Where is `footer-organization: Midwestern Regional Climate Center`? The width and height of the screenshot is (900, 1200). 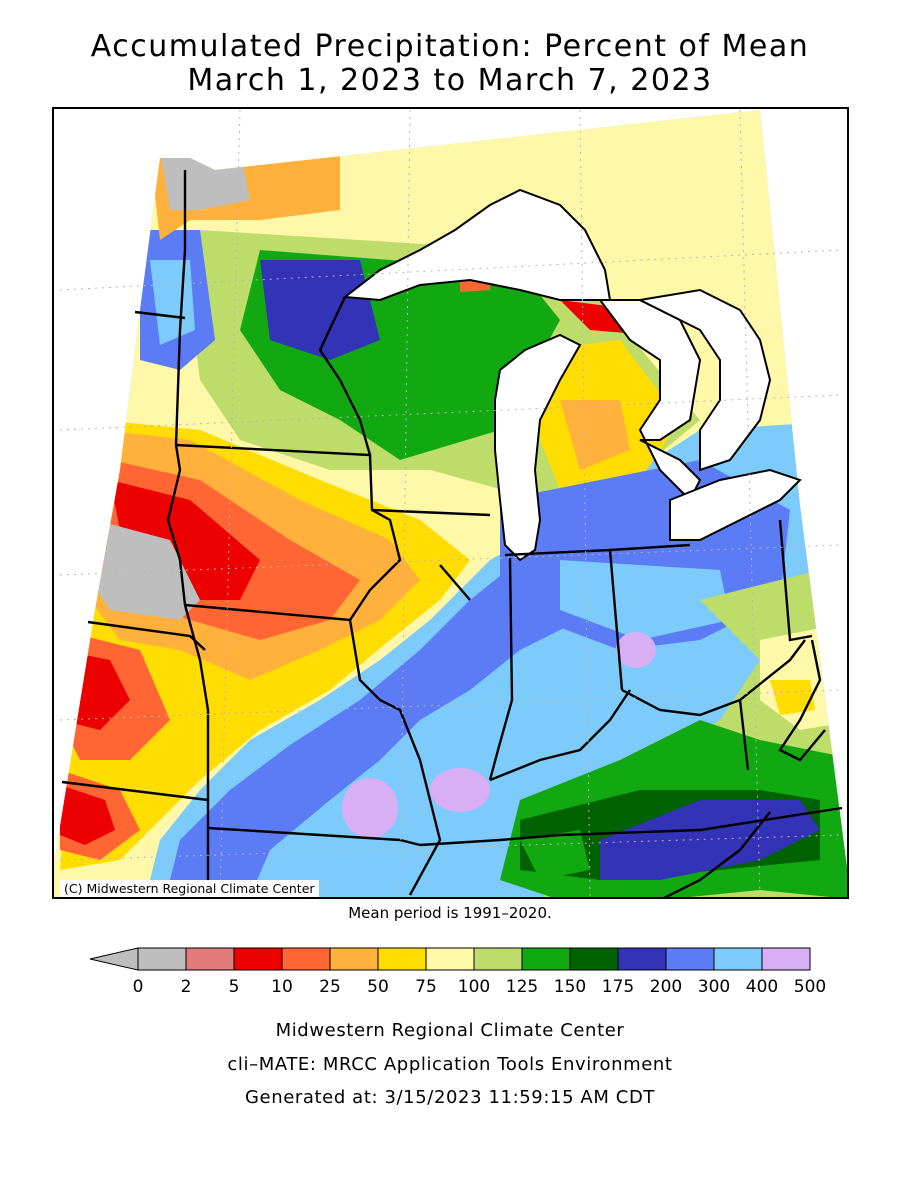
footer-organization: Midwestern Regional Climate Center is located at coordinates (450, 1030).